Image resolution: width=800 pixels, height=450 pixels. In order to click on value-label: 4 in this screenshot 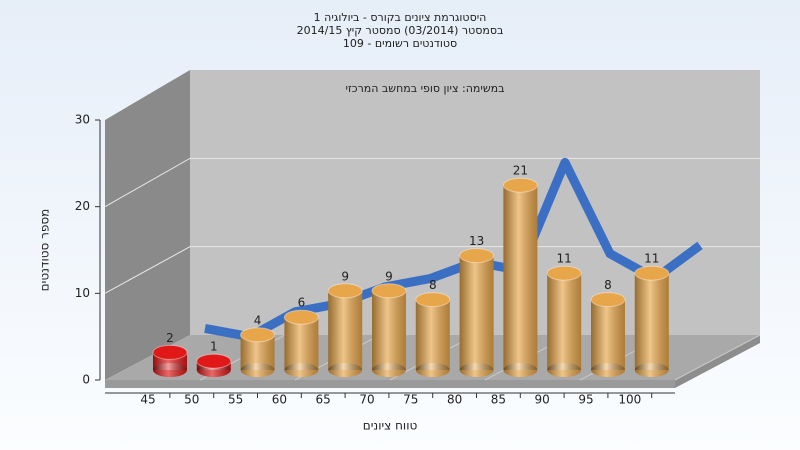, I will do `click(258, 320)`.